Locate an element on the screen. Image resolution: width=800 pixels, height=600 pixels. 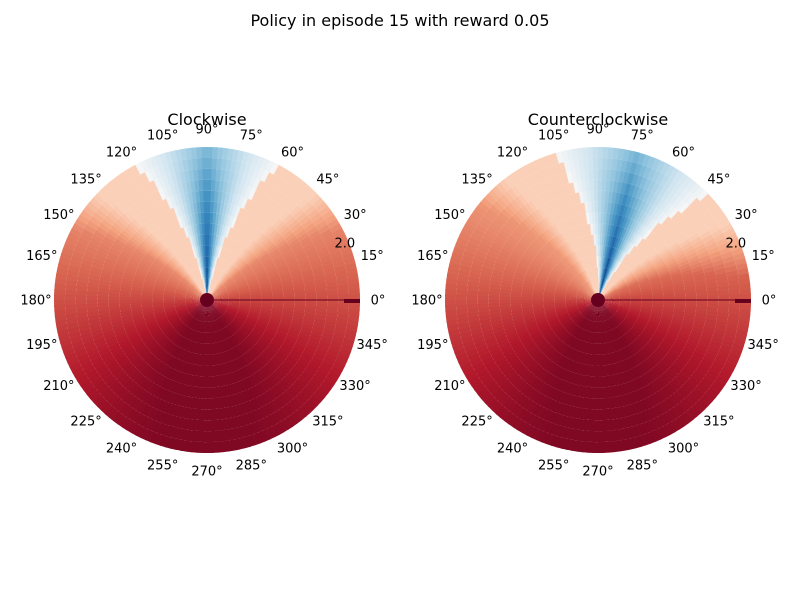
angle-tick-label: 285° is located at coordinates (251, 466).